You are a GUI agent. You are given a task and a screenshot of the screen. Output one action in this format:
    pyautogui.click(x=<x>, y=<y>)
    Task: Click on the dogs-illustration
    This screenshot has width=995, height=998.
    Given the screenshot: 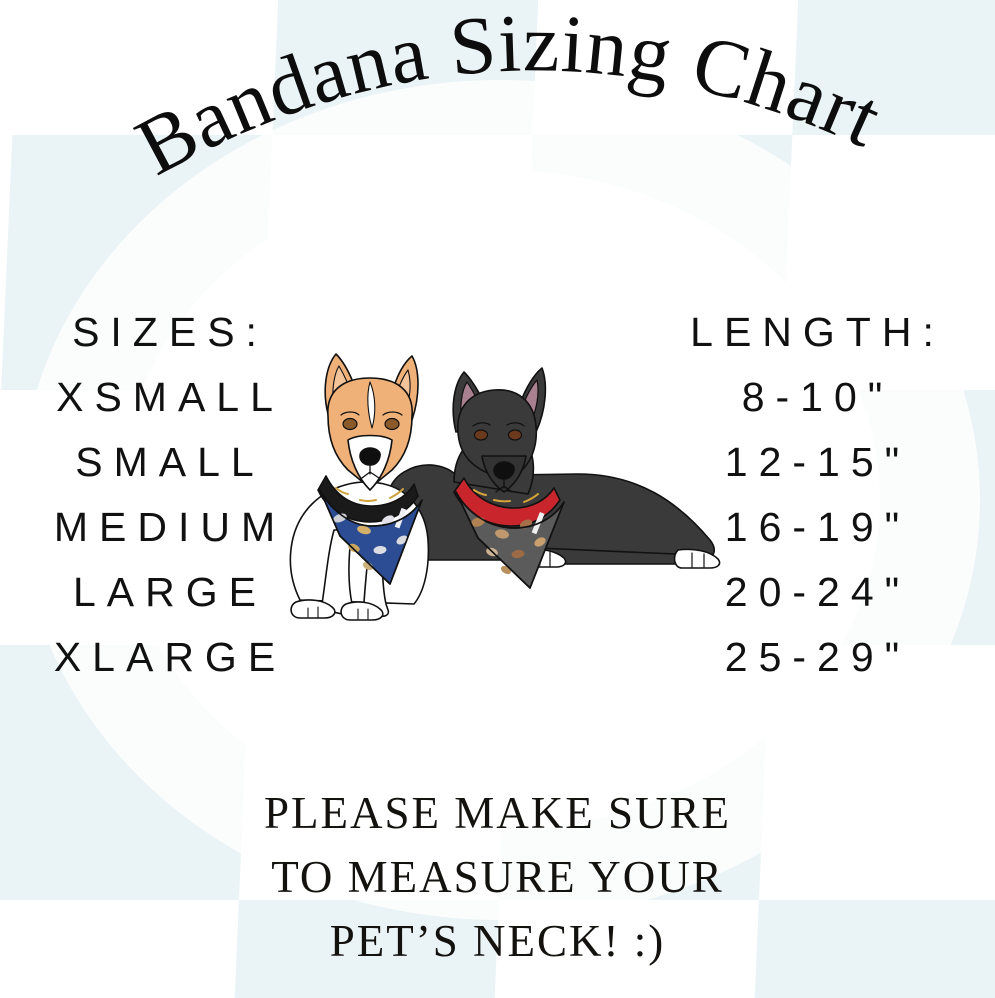 What is the action you would take?
    pyautogui.click(x=508, y=502)
    